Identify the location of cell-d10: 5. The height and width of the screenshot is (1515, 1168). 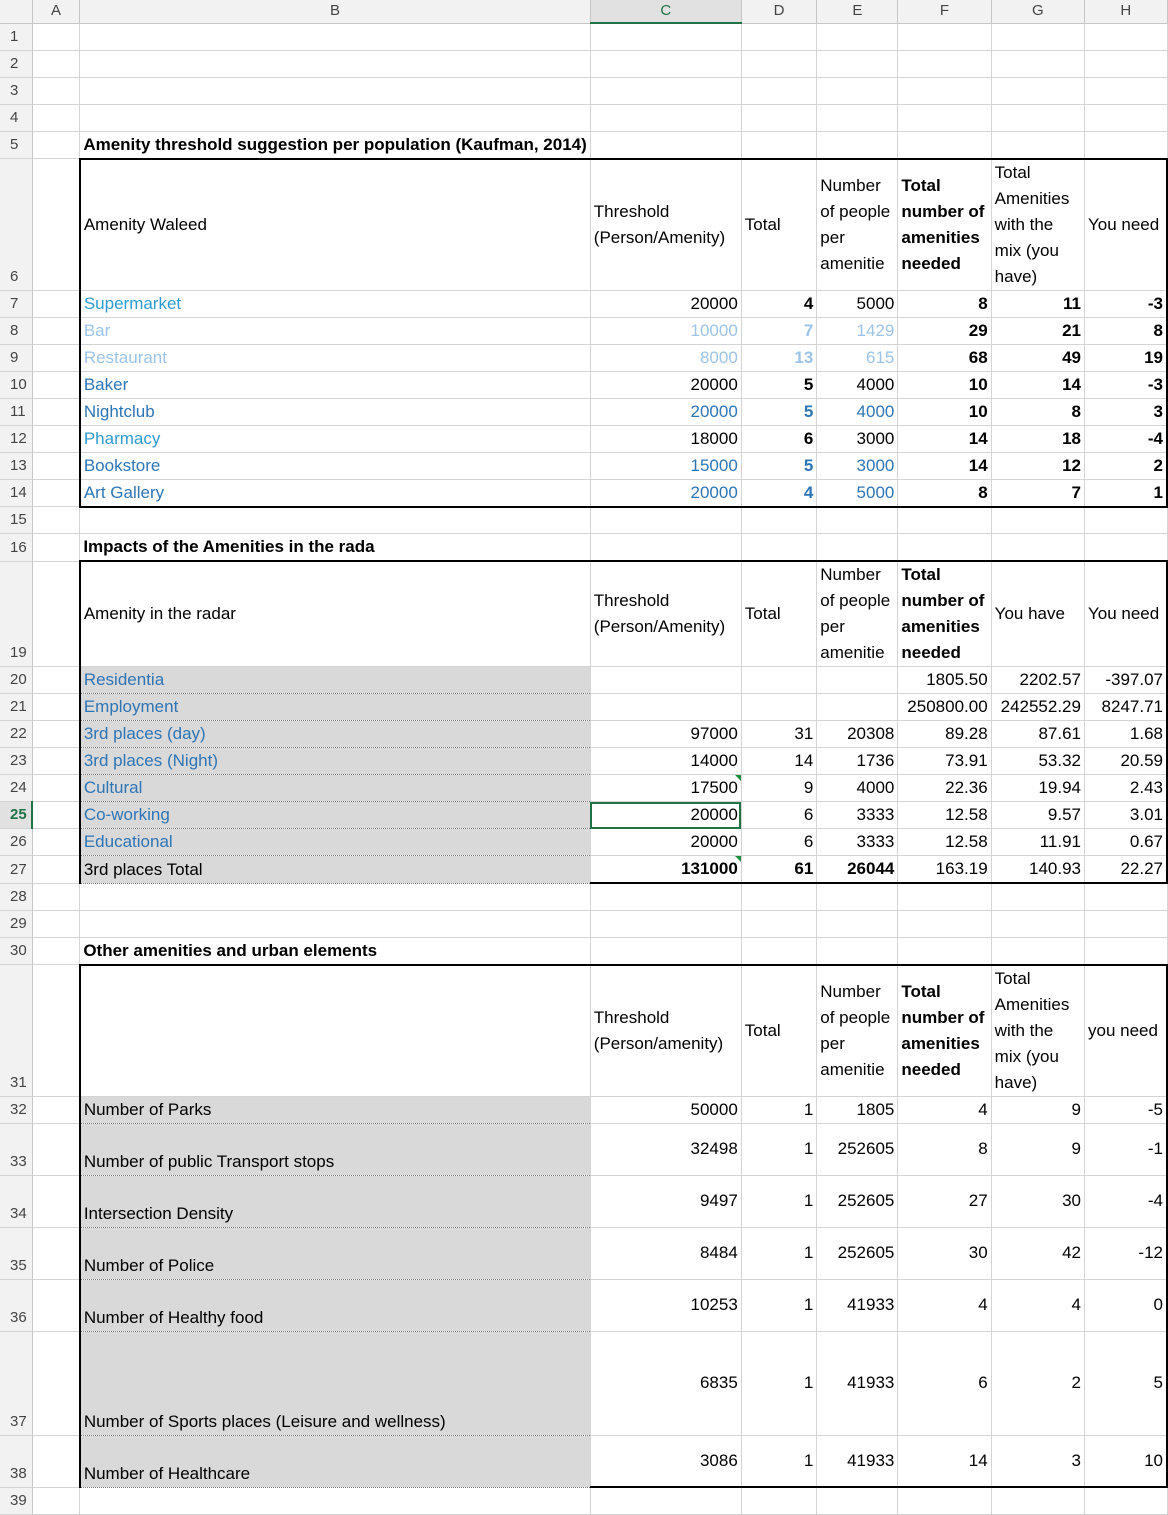
(778, 384).